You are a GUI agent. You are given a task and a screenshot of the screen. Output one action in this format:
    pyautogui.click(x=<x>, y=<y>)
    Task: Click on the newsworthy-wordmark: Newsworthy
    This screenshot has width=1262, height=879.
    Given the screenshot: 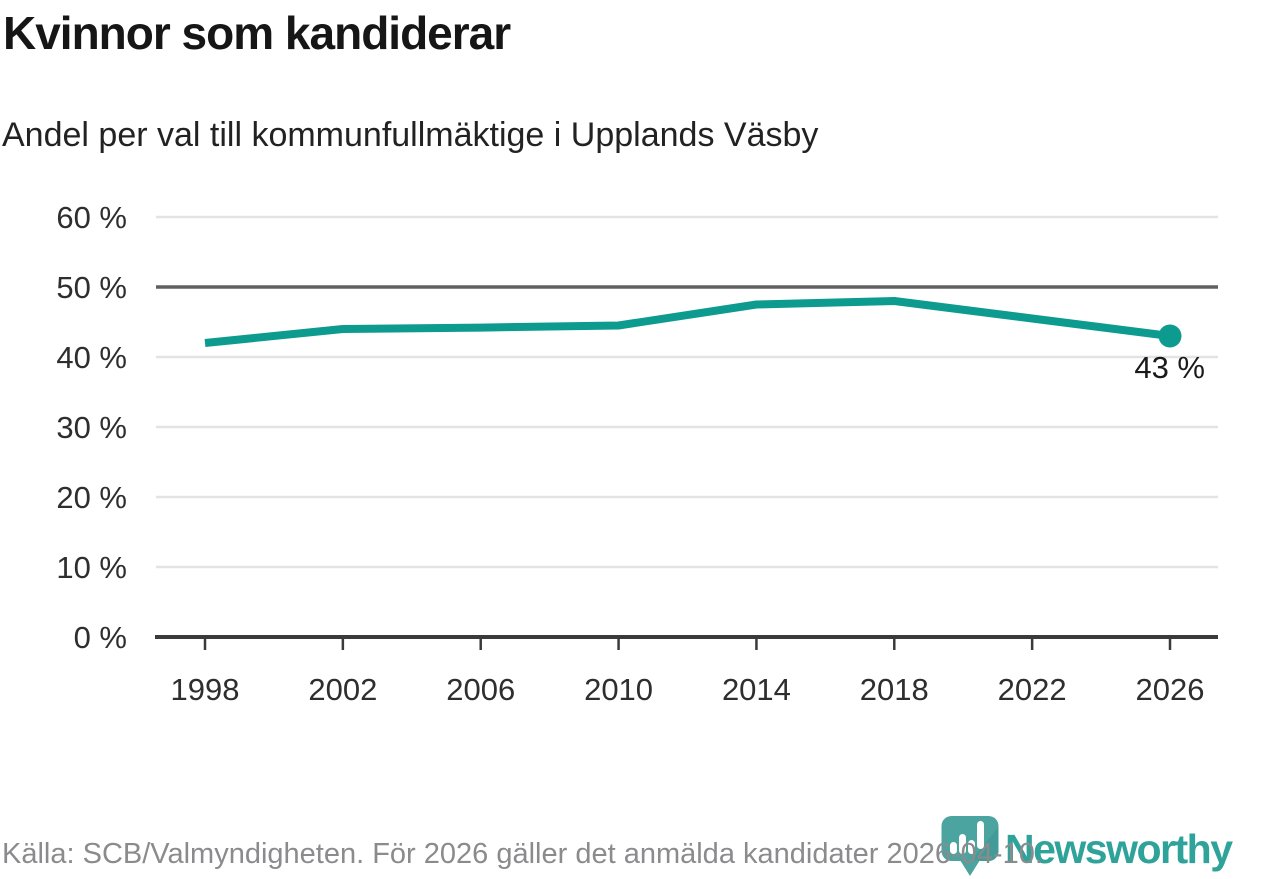 What is the action you would take?
    pyautogui.click(x=1119, y=849)
    